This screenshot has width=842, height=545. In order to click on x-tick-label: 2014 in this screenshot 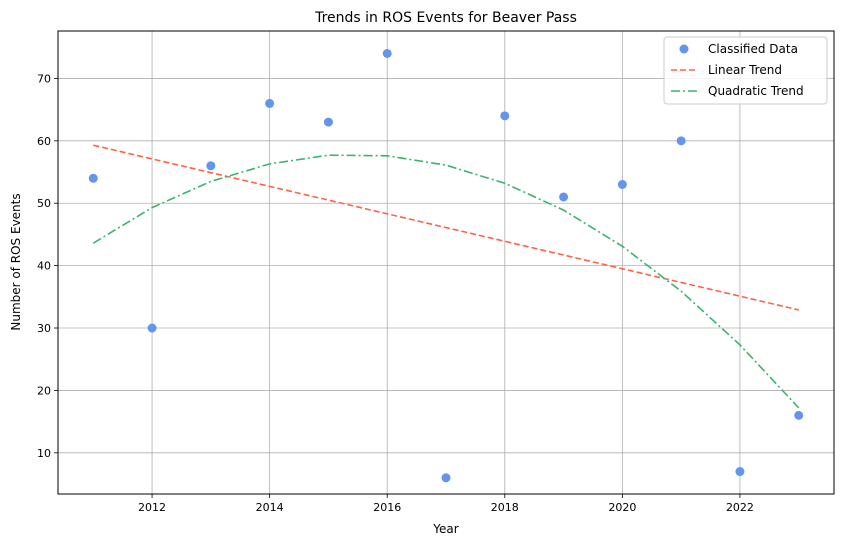, I will do `click(270, 507)`.